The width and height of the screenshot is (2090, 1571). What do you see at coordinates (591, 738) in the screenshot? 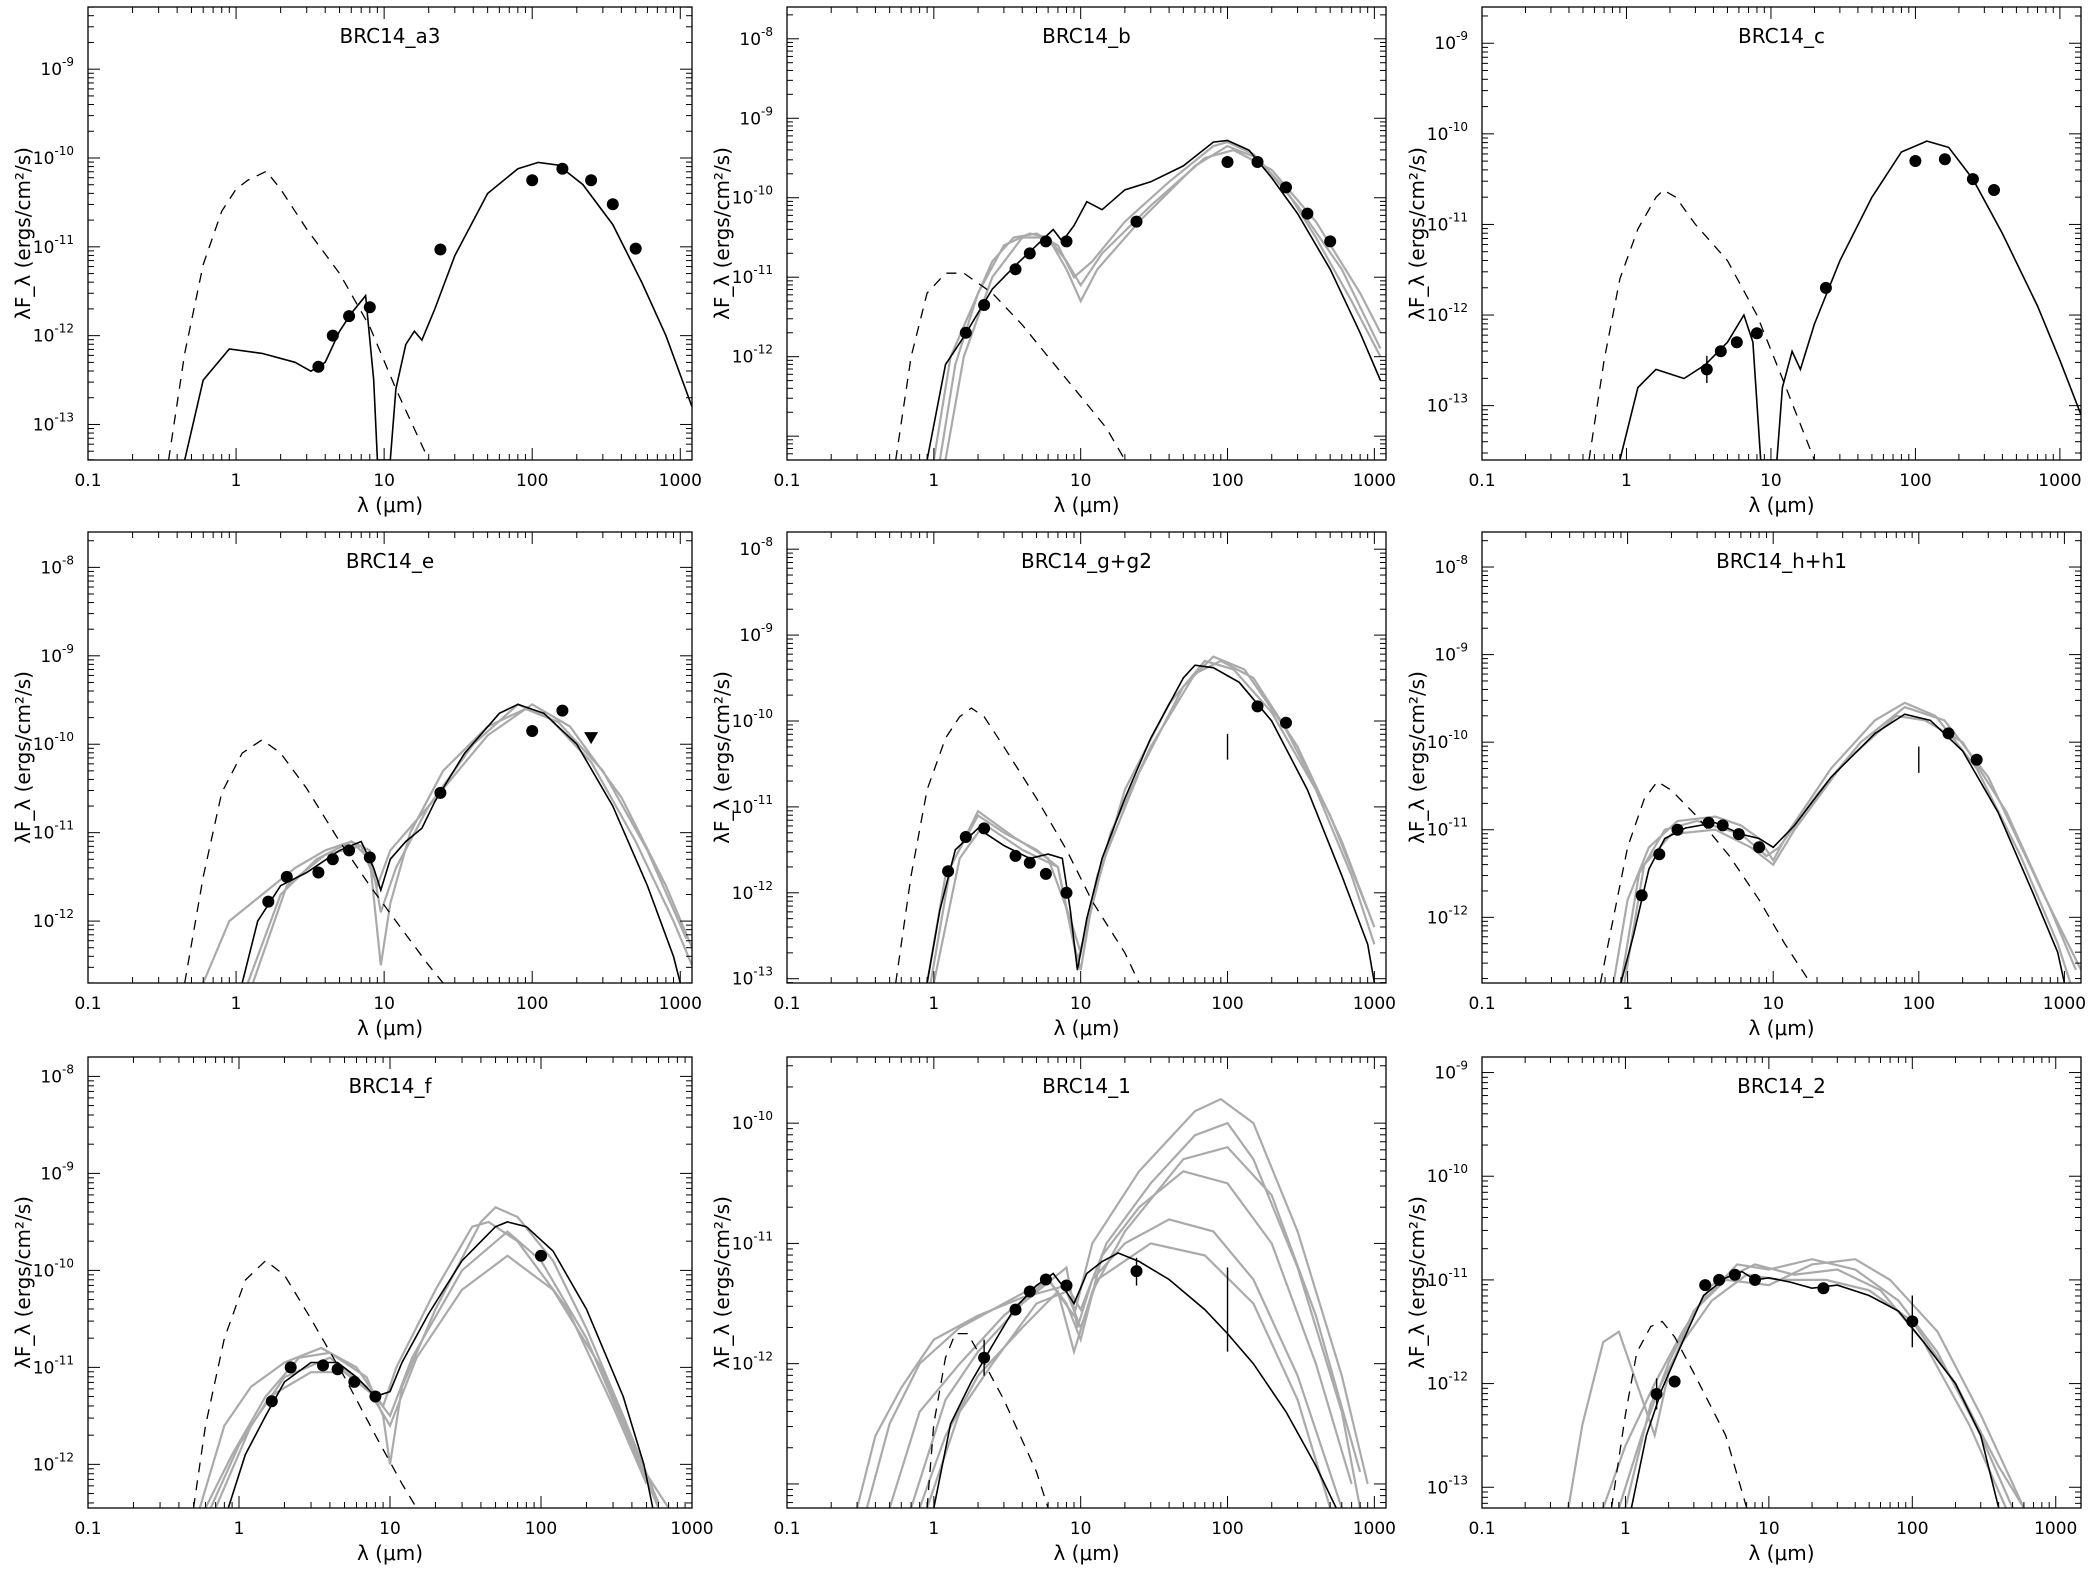
I see `upper-limit-marker` at bounding box center [591, 738].